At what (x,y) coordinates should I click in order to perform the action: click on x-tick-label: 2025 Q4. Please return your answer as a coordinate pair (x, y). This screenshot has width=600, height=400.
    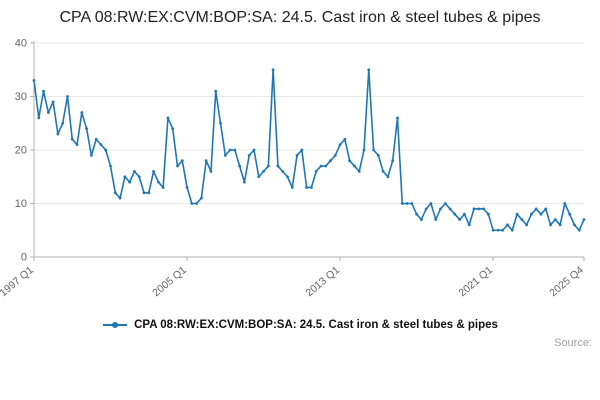
    Looking at the image, I should click on (566, 281).